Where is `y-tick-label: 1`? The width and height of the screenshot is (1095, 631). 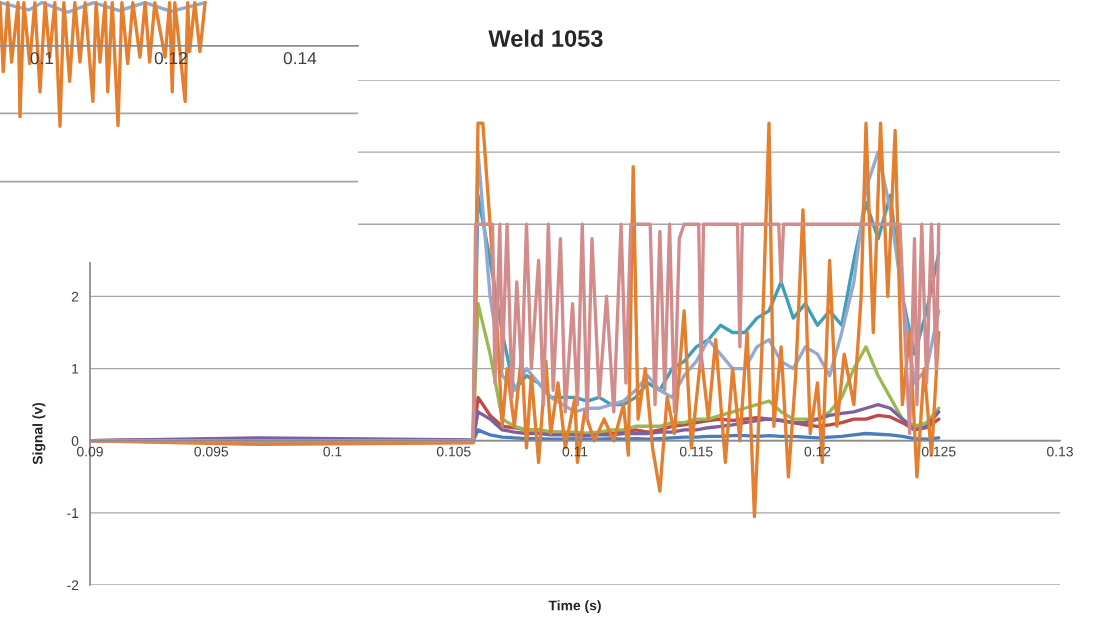 y-tick-label: 1 is located at coordinates (75, 369).